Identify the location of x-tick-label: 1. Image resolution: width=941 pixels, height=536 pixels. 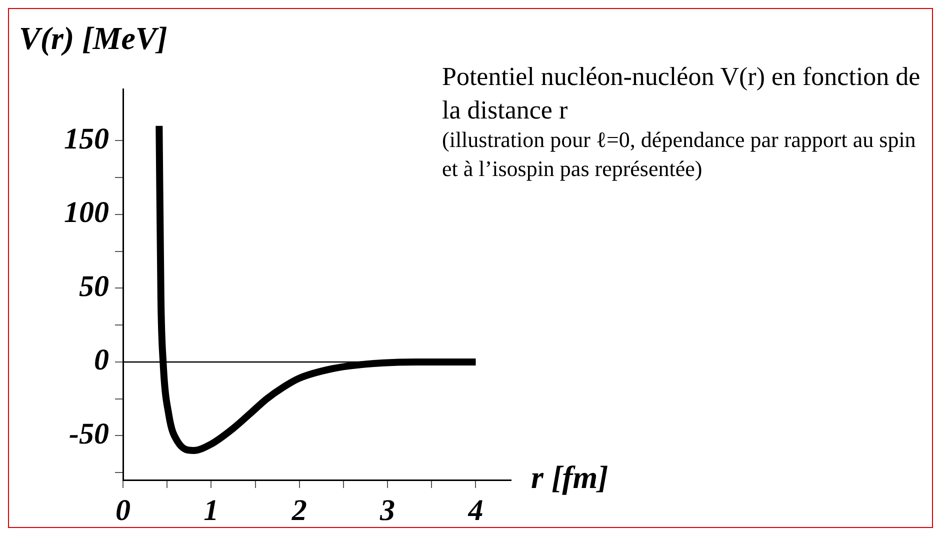
(211, 510).